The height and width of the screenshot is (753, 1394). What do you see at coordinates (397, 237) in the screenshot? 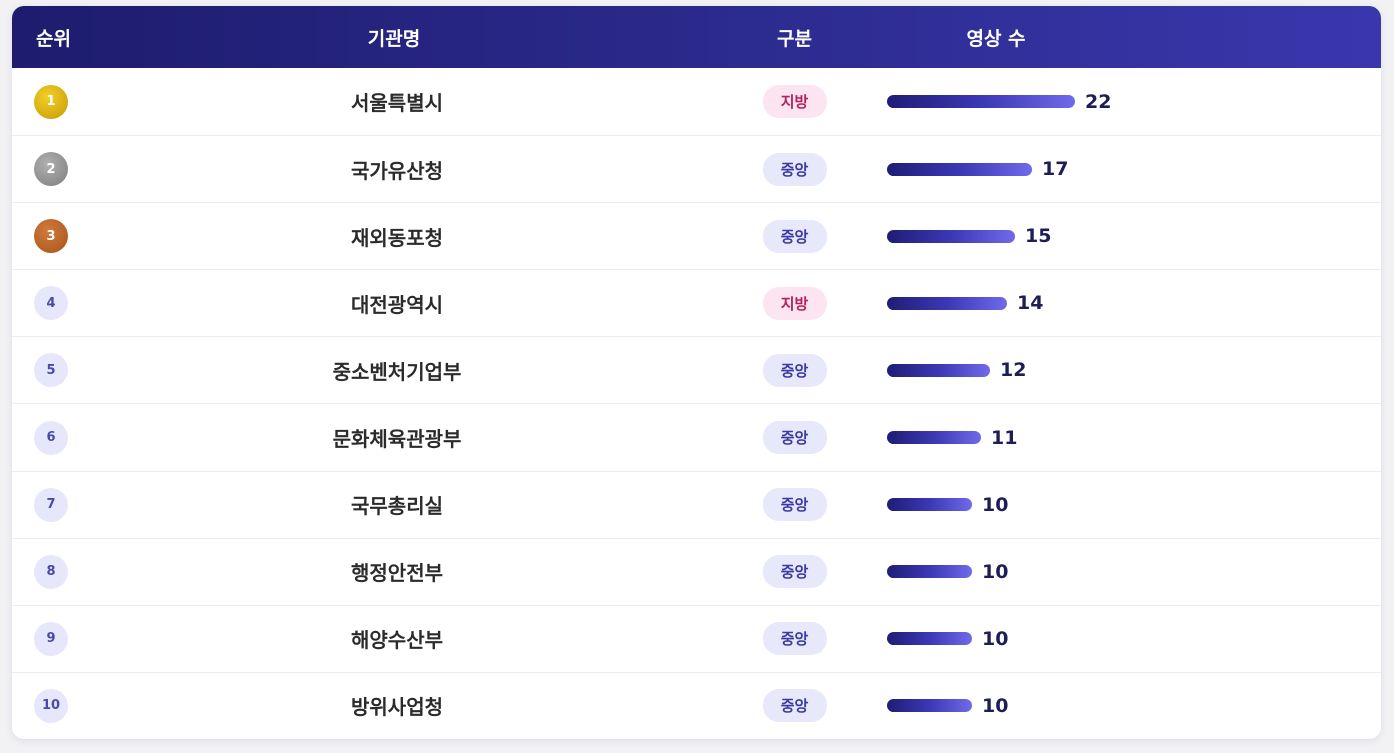
I see `org-name: 재외동포청` at bounding box center [397, 237].